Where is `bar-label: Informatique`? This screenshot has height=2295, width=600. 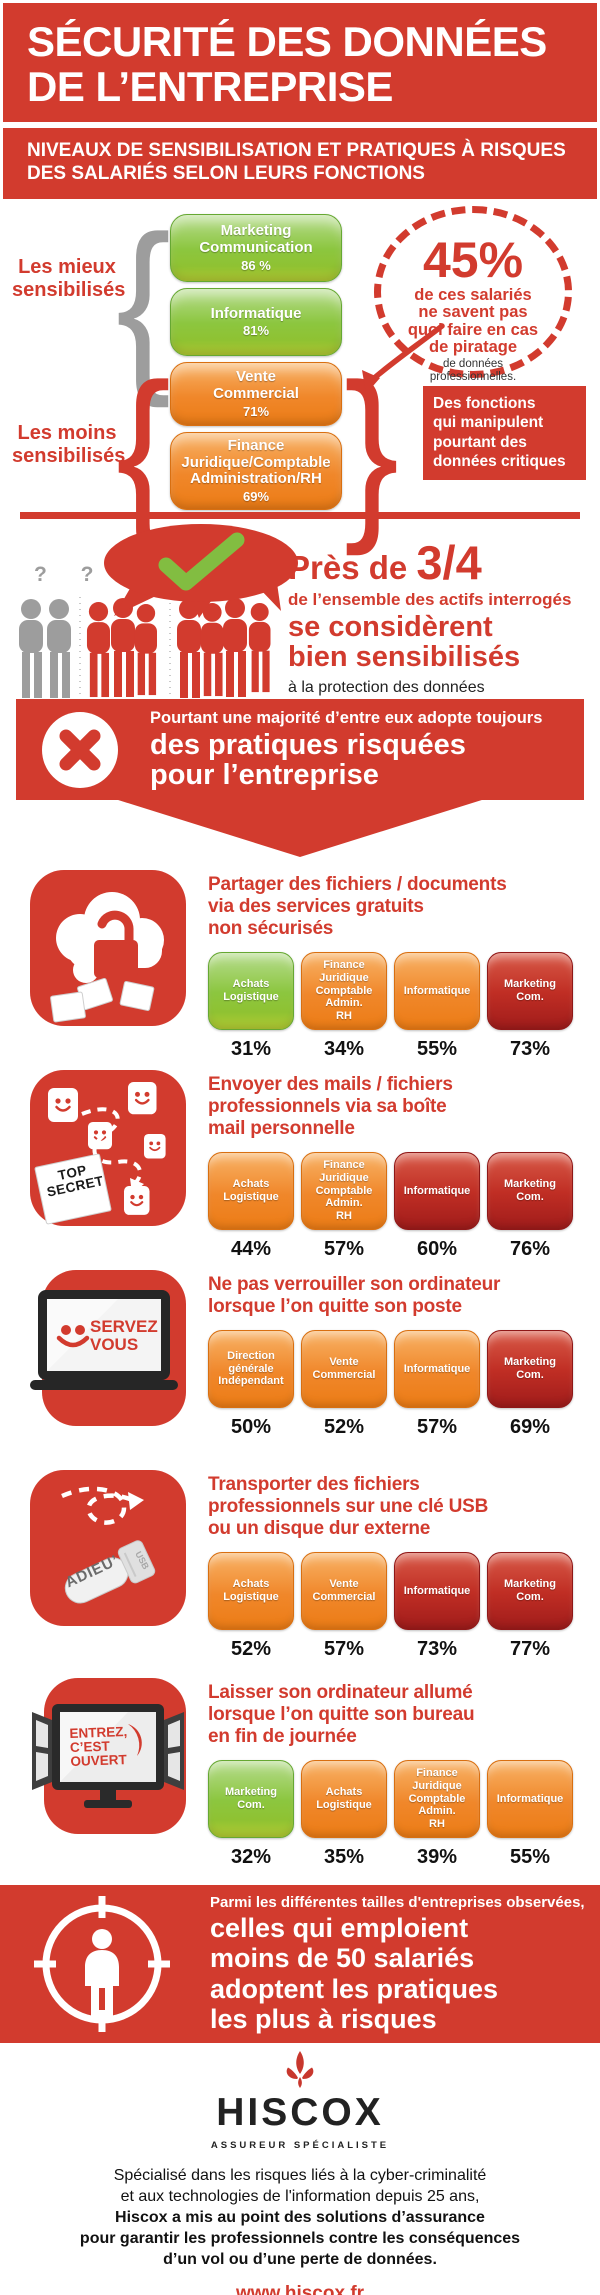
bar-label: Informatique is located at coordinates (256, 313).